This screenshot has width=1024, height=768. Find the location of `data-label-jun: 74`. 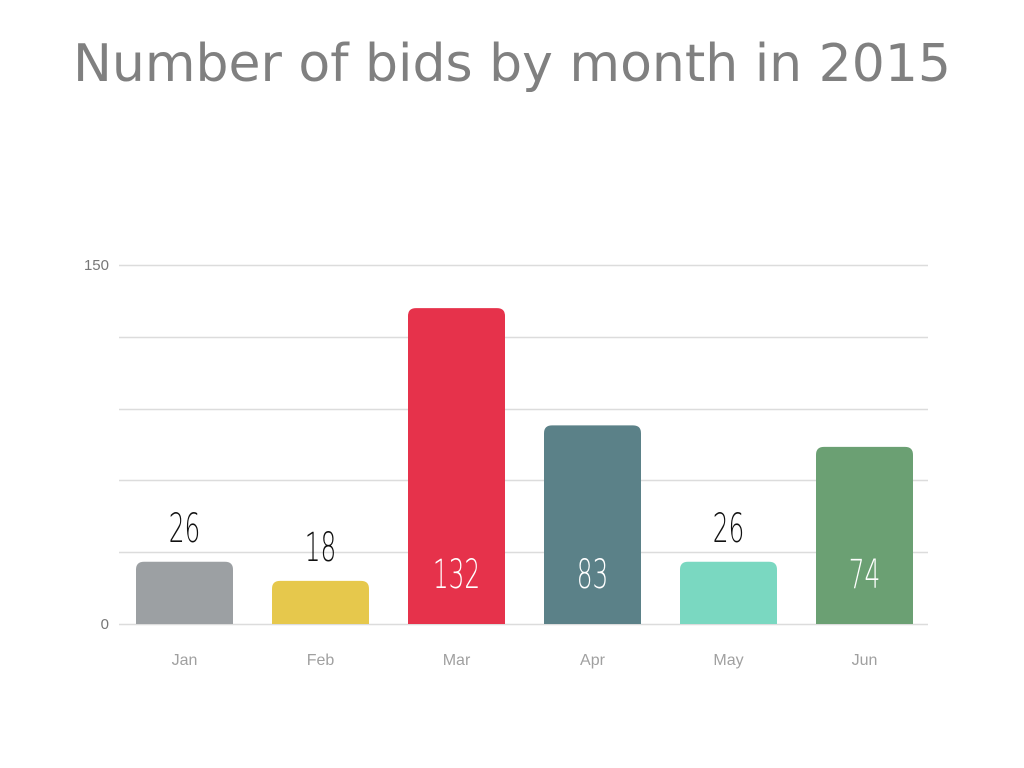

data-label-jun: 74 is located at coordinates (865, 574).